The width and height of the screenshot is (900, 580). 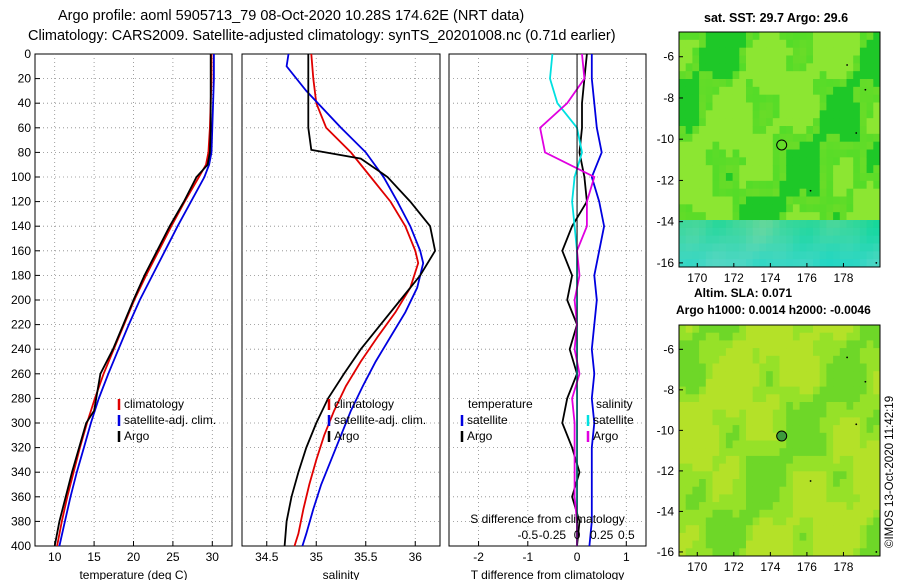 I want to click on x2-tick-label: -0.25, so click(x=553, y=535).